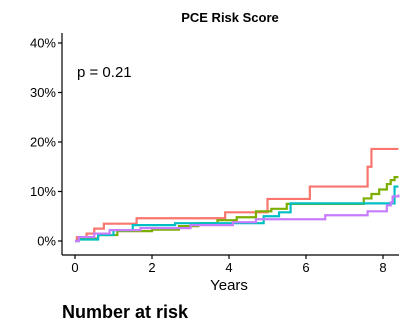 This screenshot has height=331, width=409. I want to click on risk-table-title: Number at risk, so click(125, 312).